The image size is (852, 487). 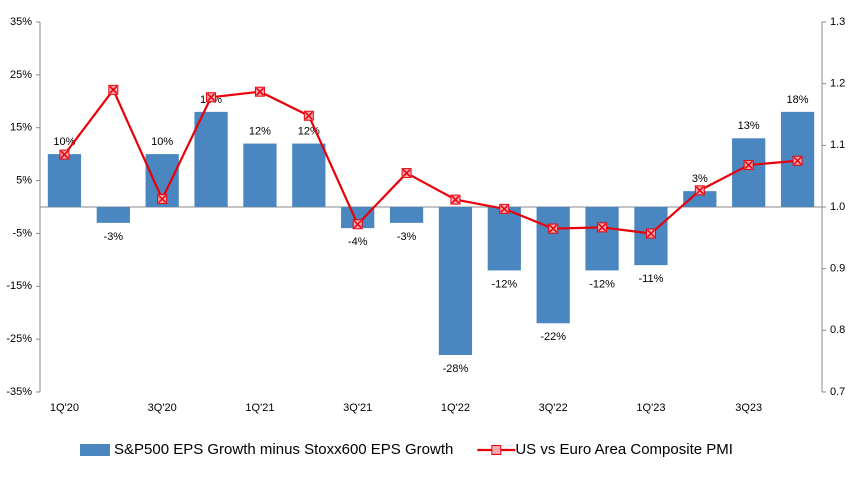 I want to click on y2-tick-label: 0.8, so click(x=837, y=330).